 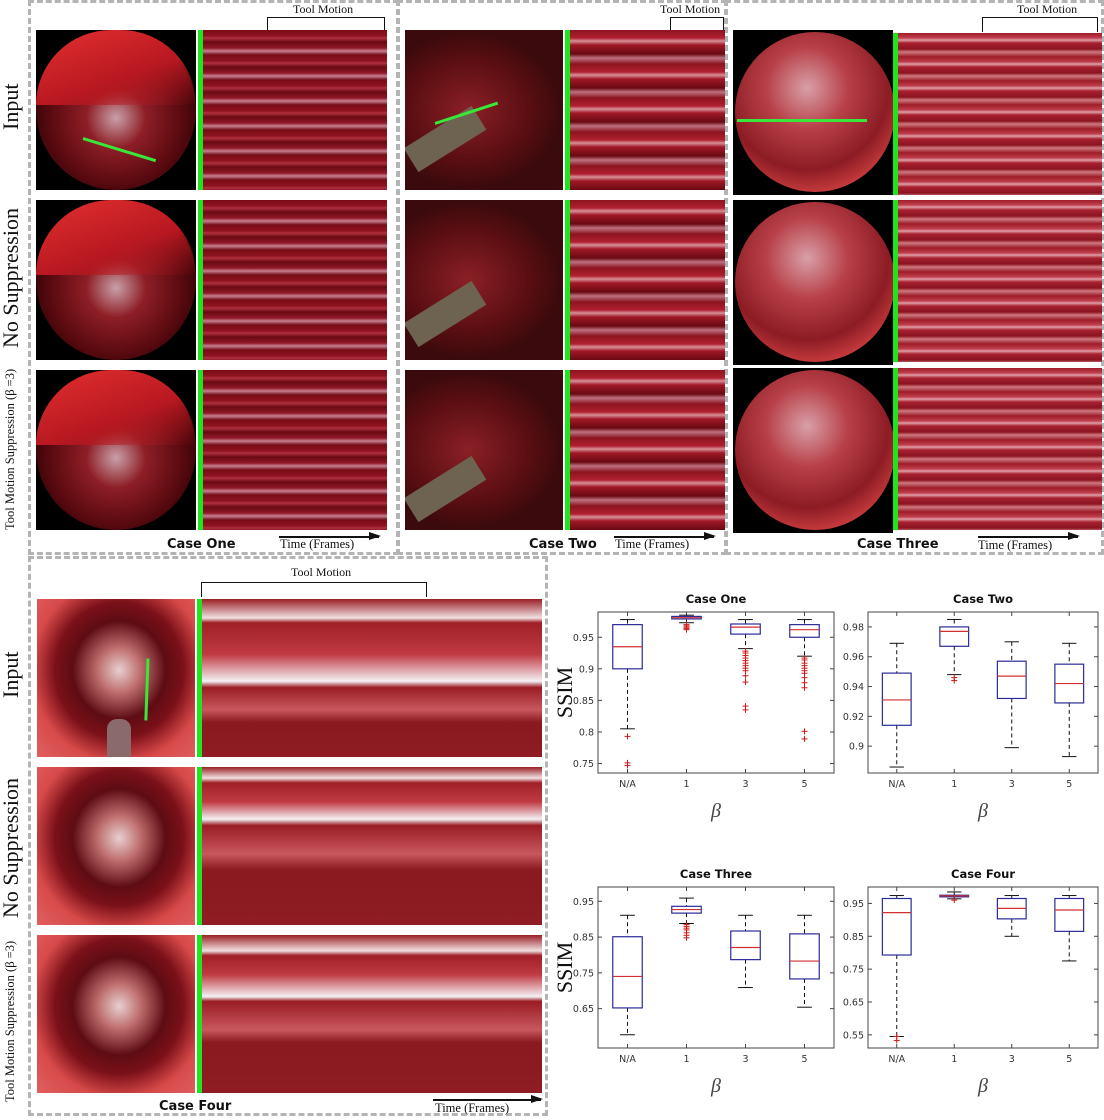 I want to click on case-title: Case Four, so click(x=195, y=1106).